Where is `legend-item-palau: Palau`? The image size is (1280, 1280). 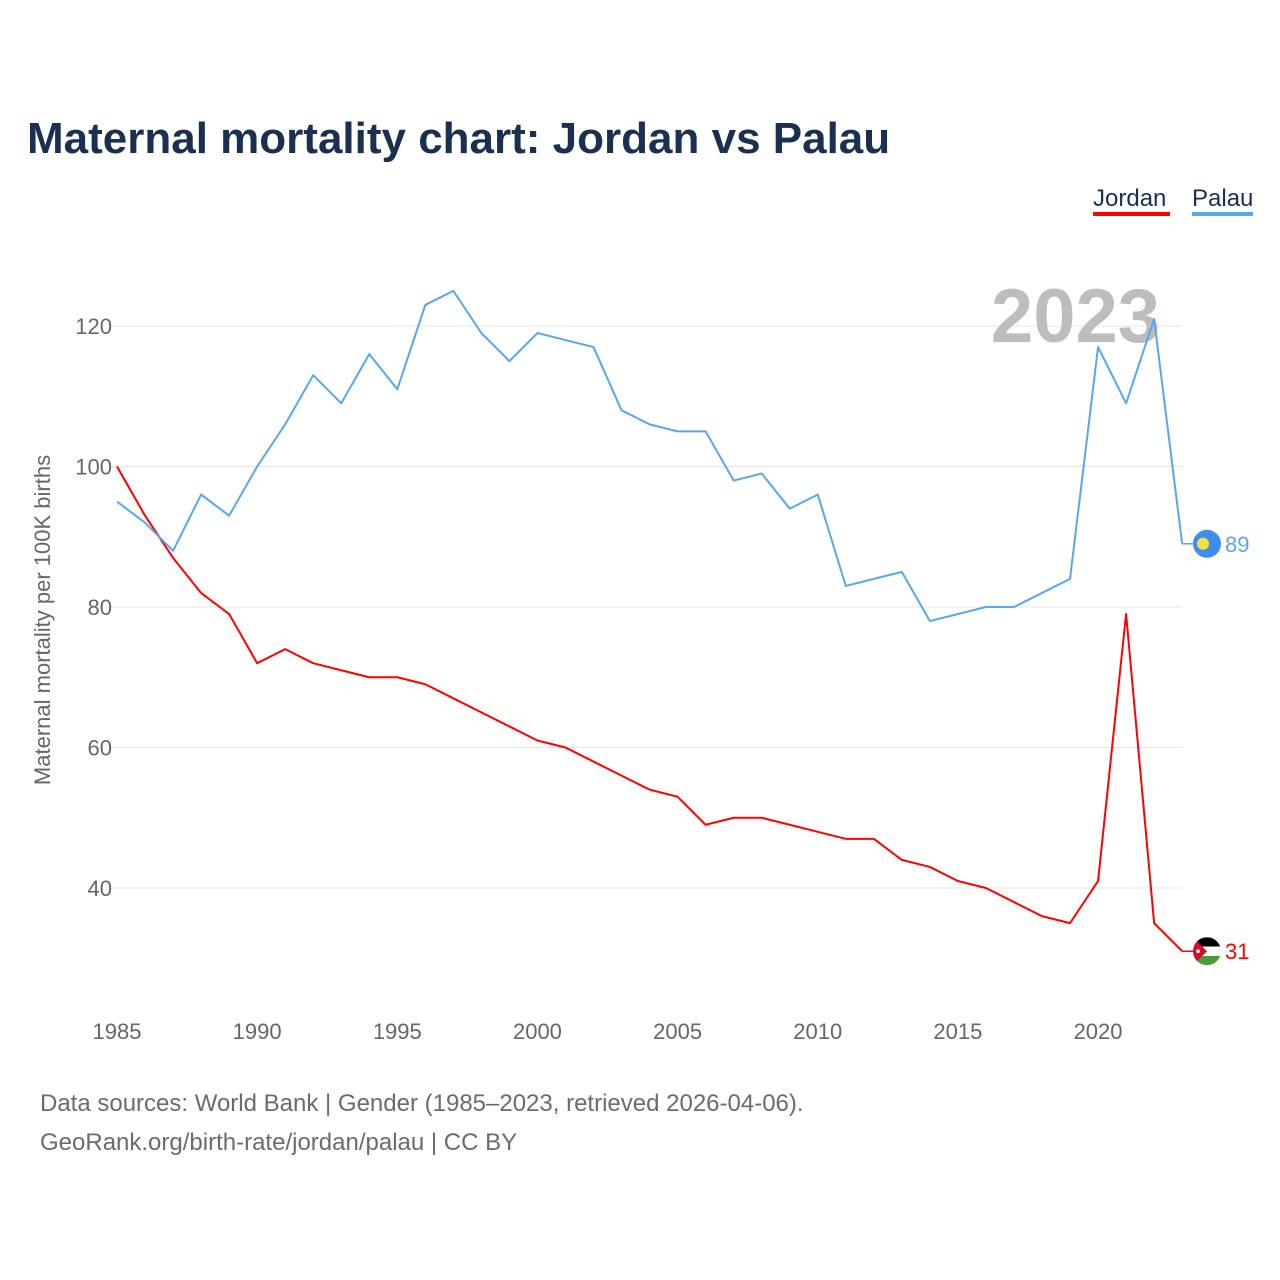
legend-item-palau: Palau is located at coordinates (1222, 198).